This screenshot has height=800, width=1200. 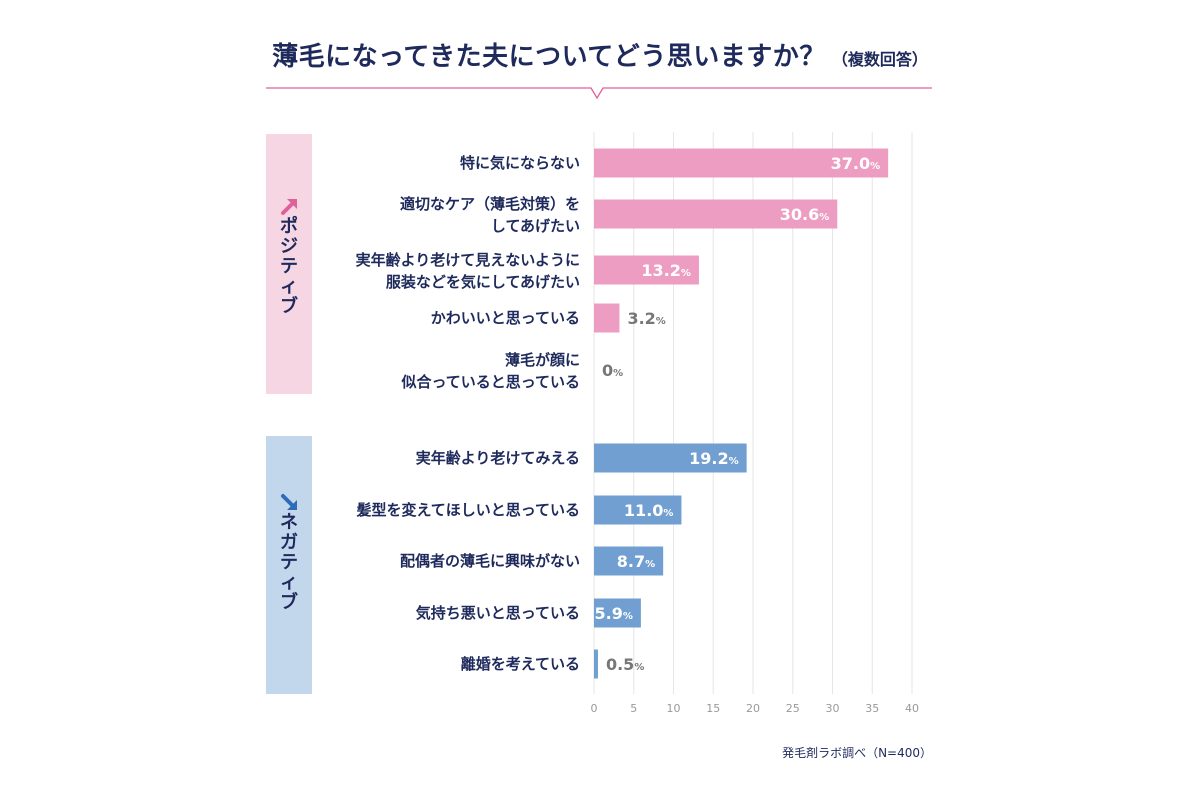 I want to click on category-label: 配偶者の薄毛に興味がない, so click(x=490, y=561).